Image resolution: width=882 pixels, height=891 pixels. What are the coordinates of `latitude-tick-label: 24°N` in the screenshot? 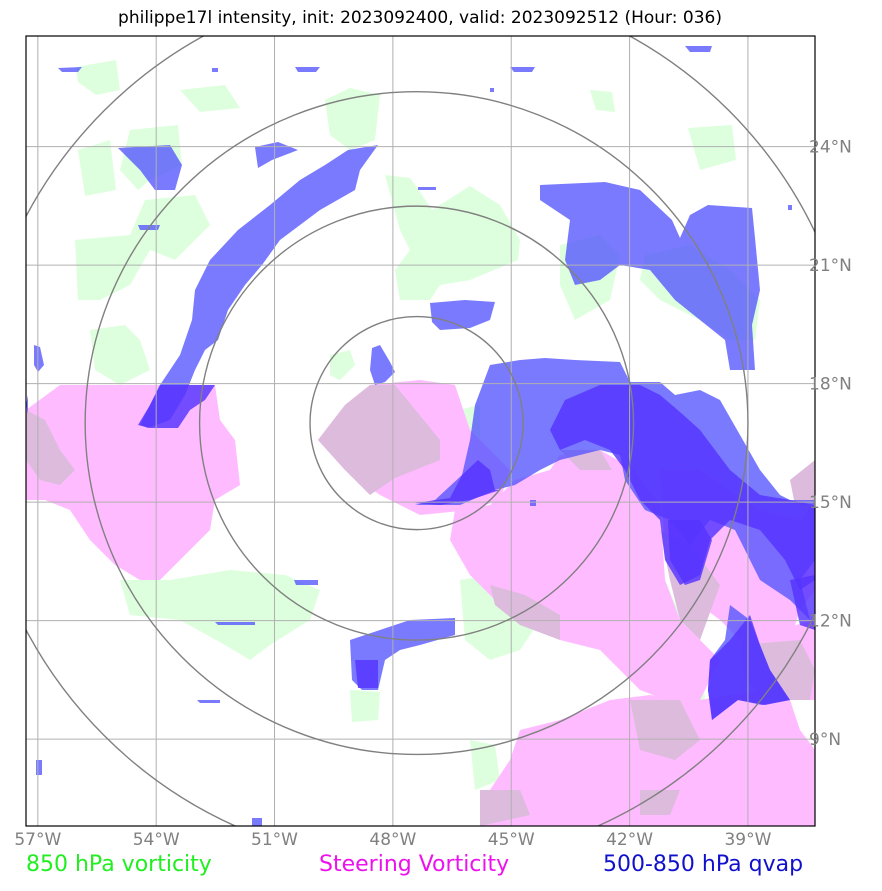 It's located at (830, 148).